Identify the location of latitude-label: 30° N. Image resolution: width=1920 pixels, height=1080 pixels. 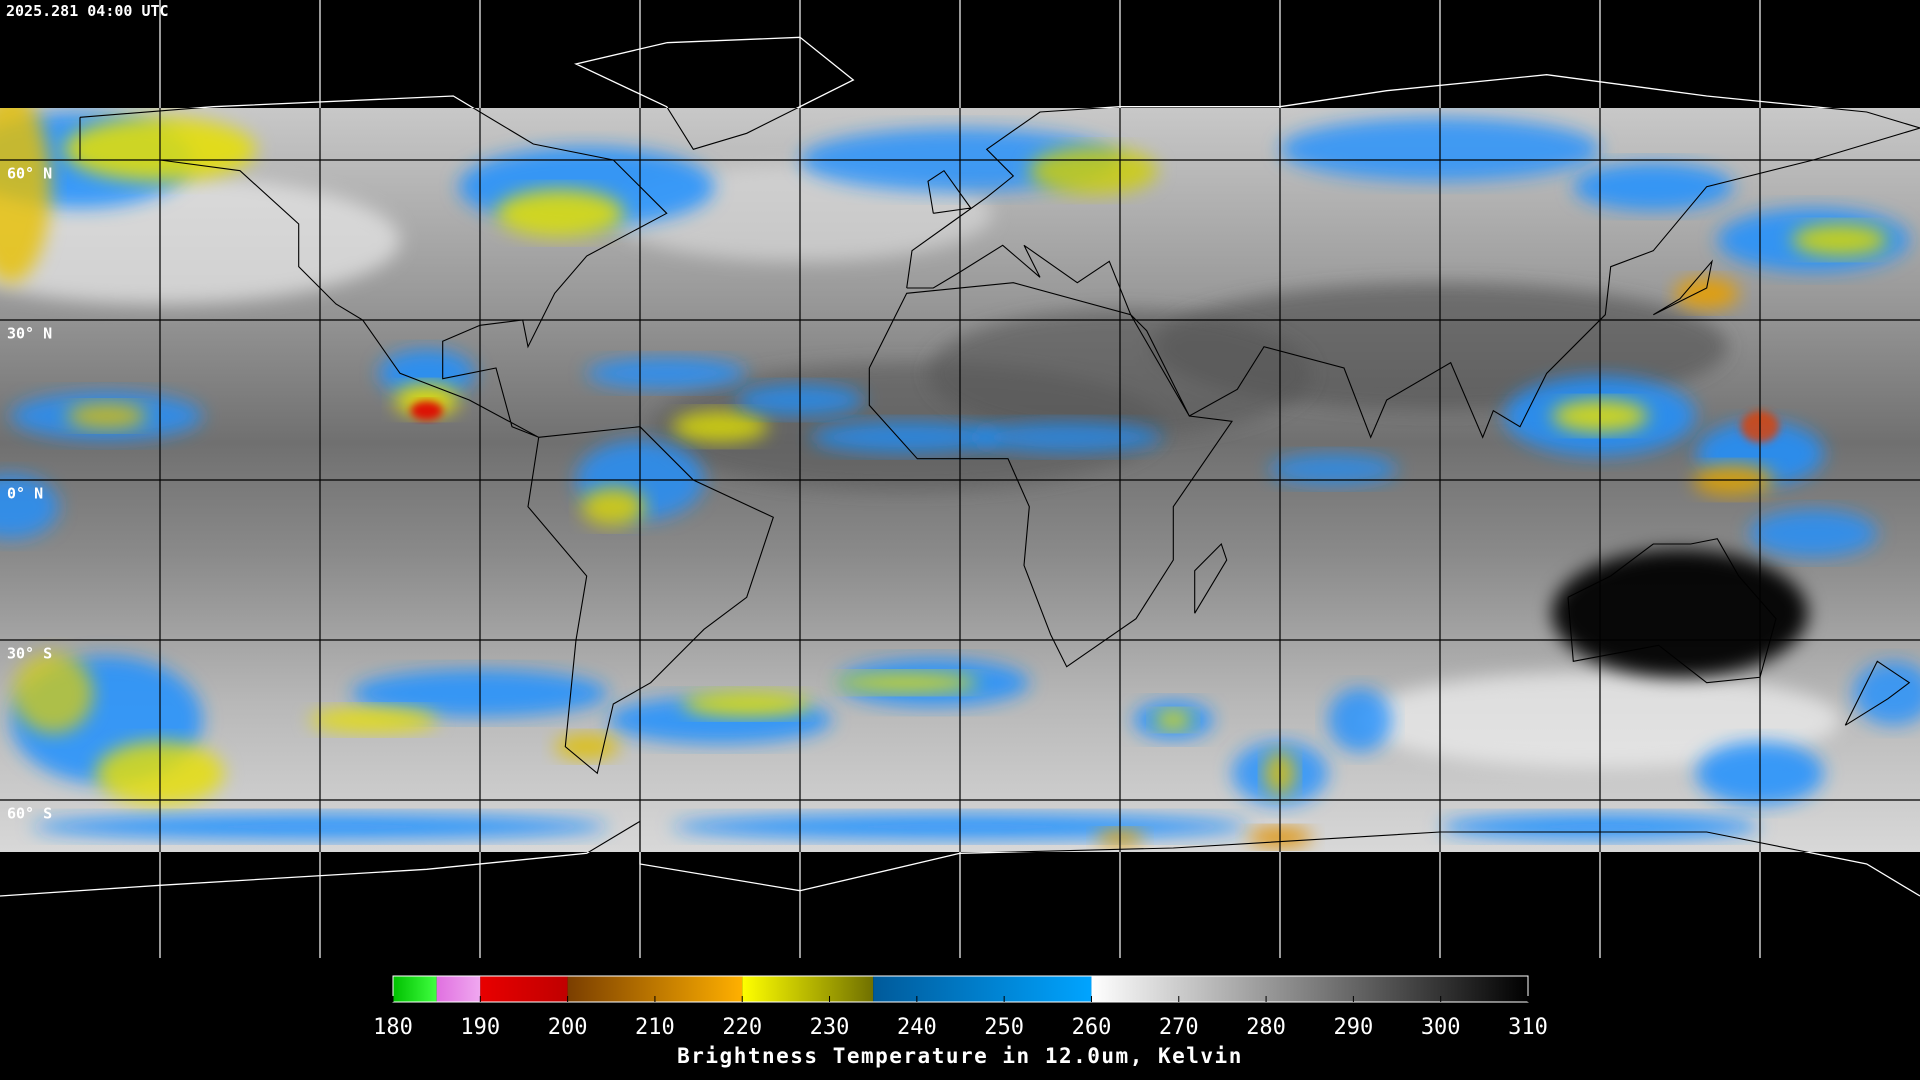
(29, 334).